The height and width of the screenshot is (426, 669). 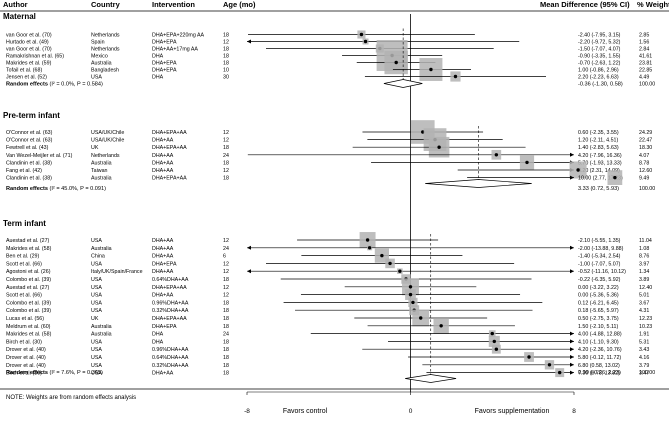 What do you see at coordinates (644, 280) in the screenshot?
I see `study-weight: 3.89` at bounding box center [644, 280].